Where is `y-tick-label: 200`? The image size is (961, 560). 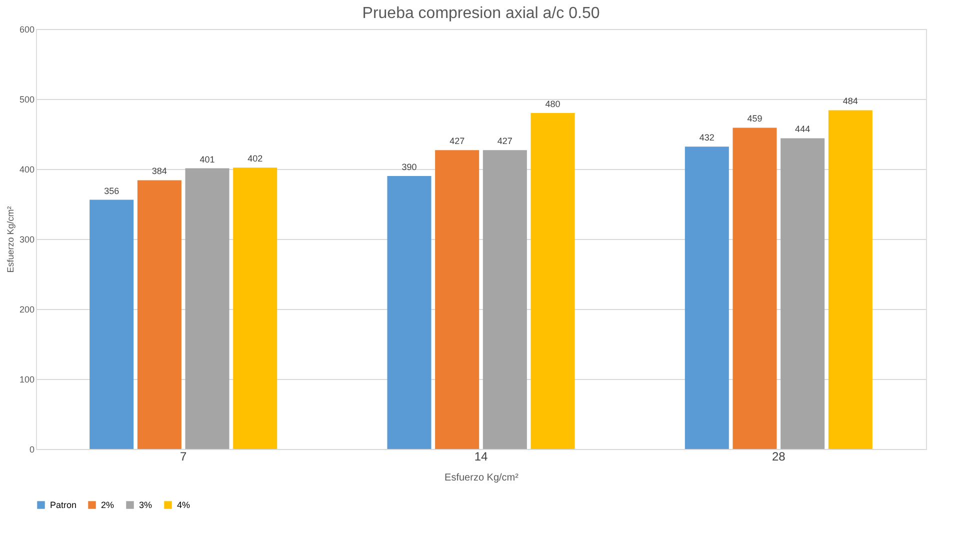
y-tick-label: 200 is located at coordinates (26, 309).